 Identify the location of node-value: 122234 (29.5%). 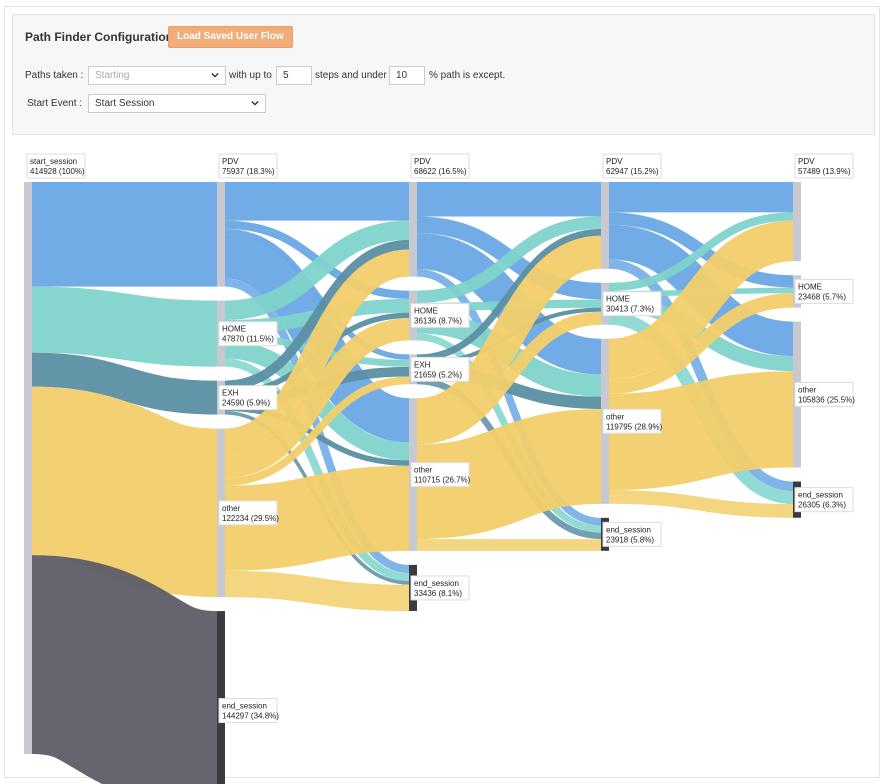
(250, 518).